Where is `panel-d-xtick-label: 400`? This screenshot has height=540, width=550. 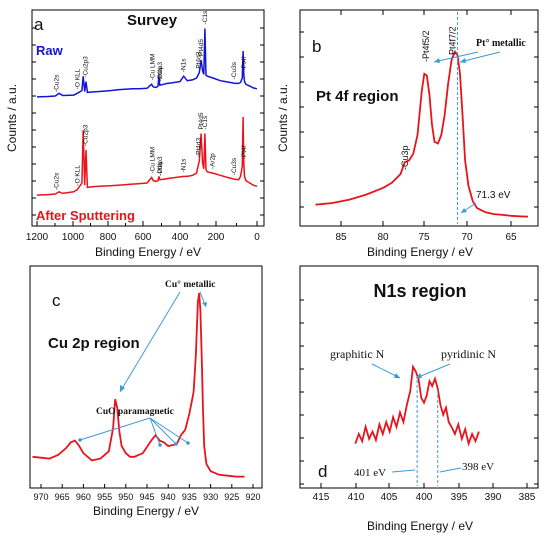
panel-d-xtick-label: 400 is located at coordinates (424, 497).